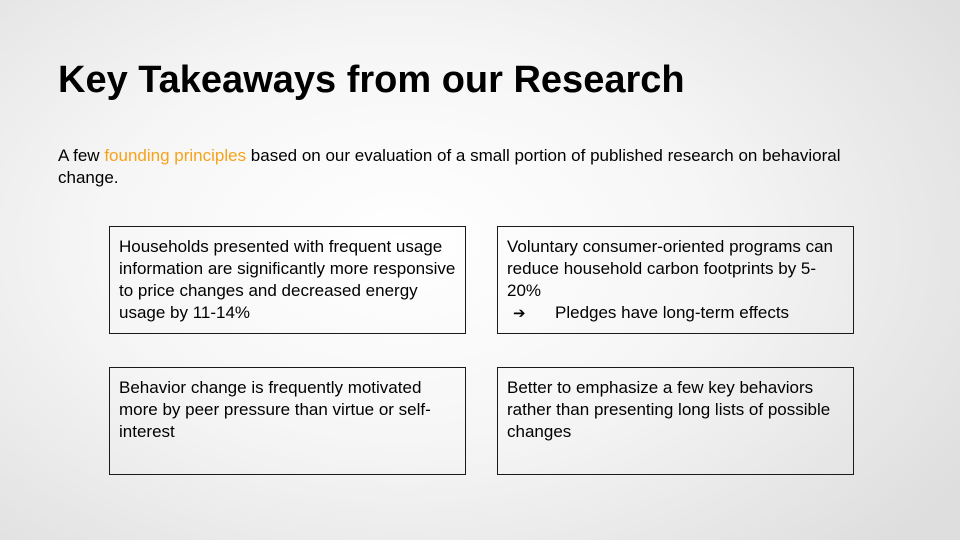 The height and width of the screenshot is (540, 960). What do you see at coordinates (519, 313) in the screenshot?
I see `arrow-right-icon: ➔` at bounding box center [519, 313].